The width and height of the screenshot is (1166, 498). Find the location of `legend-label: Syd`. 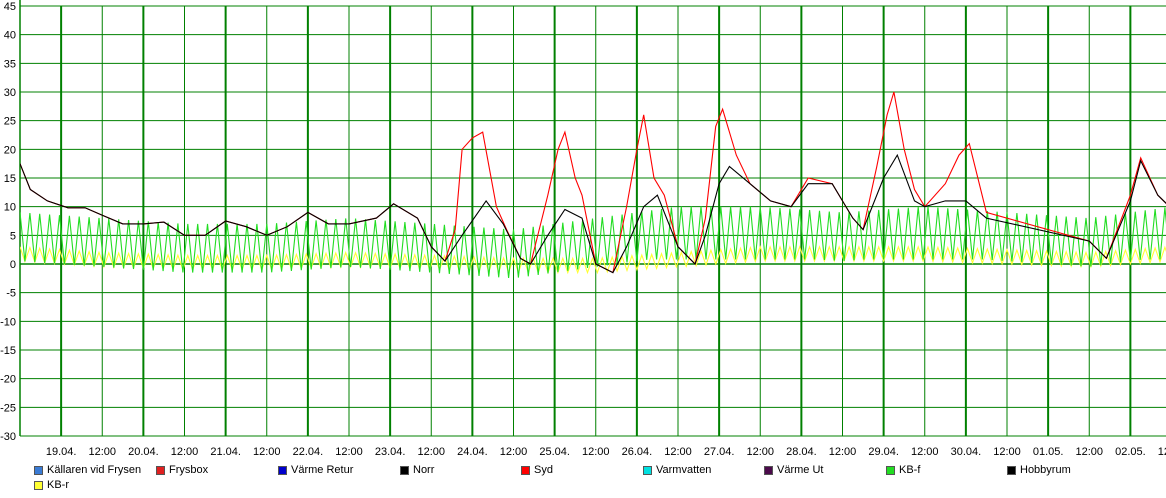

legend-label: Syd is located at coordinates (543, 470).